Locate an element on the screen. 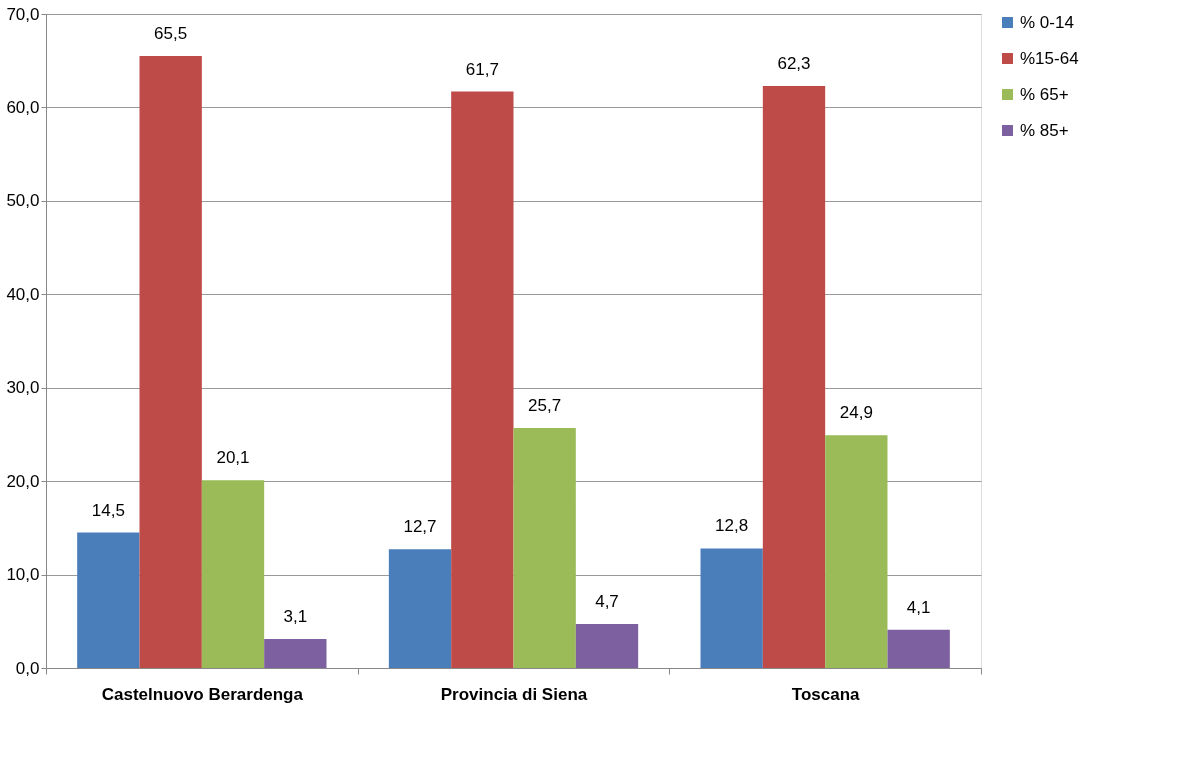 This screenshot has height=757, width=1193. y-tick-label: 50,0 is located at coordinates (23, 201).